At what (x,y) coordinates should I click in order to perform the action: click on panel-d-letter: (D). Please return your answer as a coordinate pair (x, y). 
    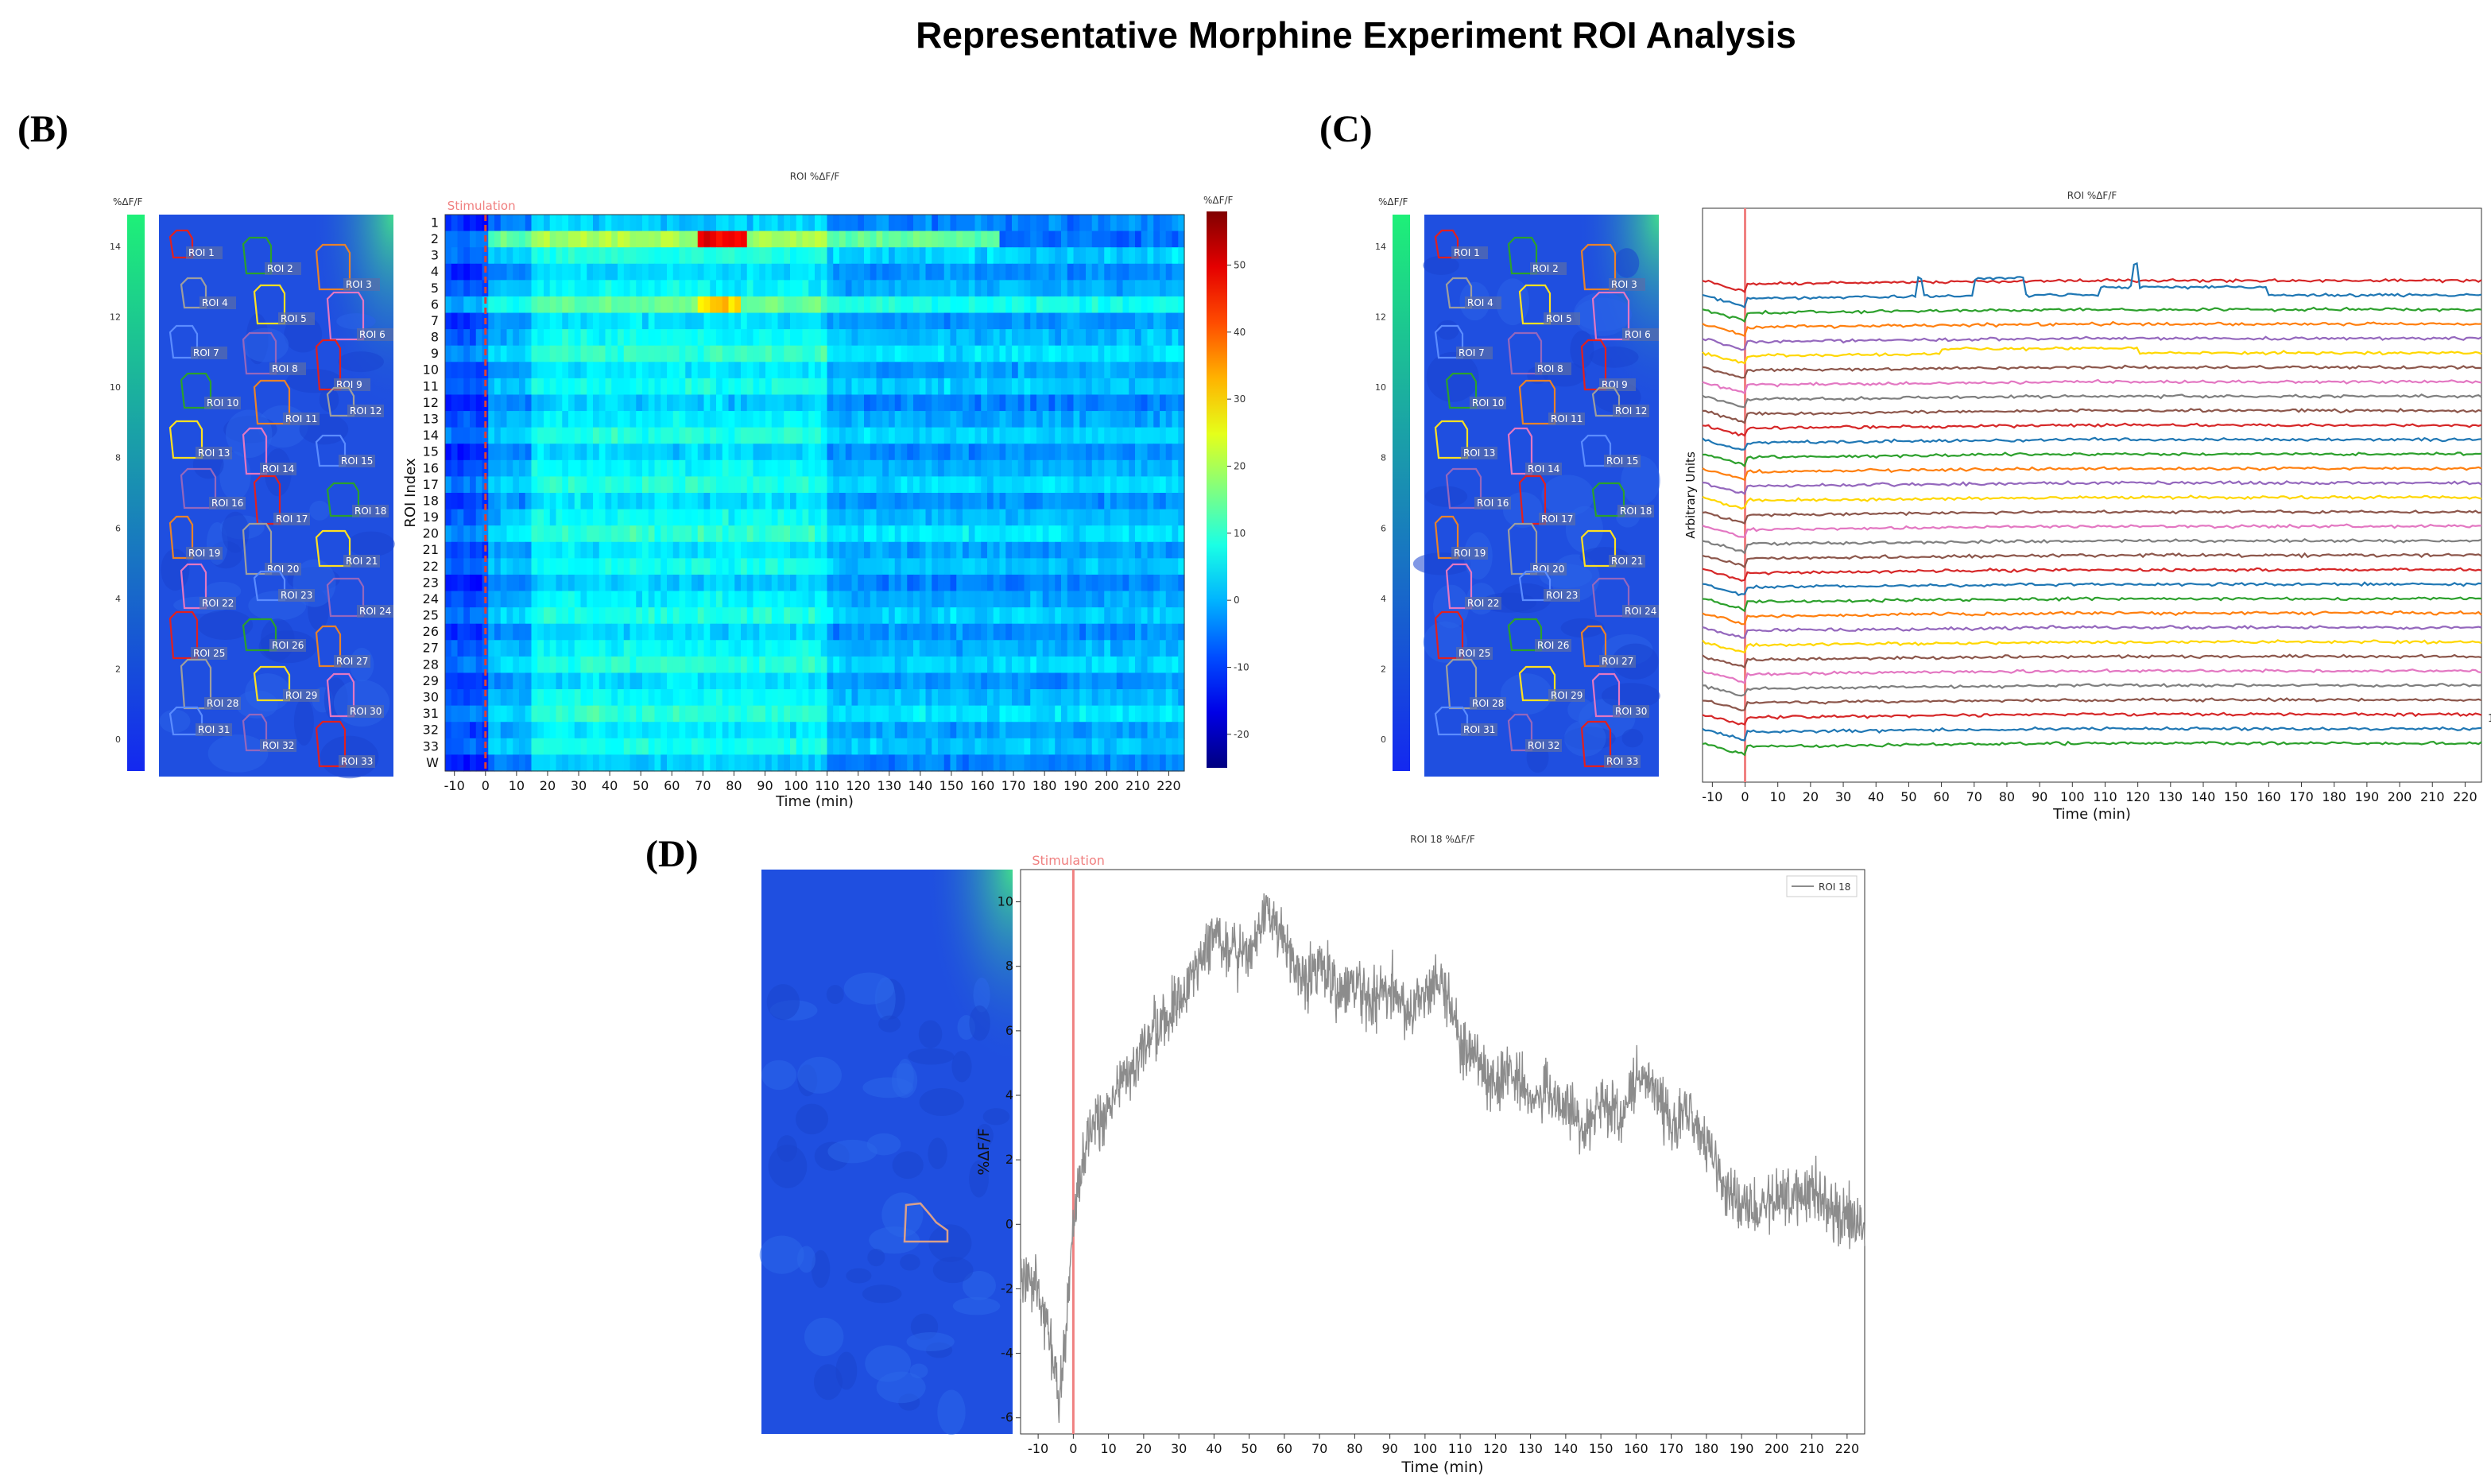
    Looking at the image, I should click on (672, 854).